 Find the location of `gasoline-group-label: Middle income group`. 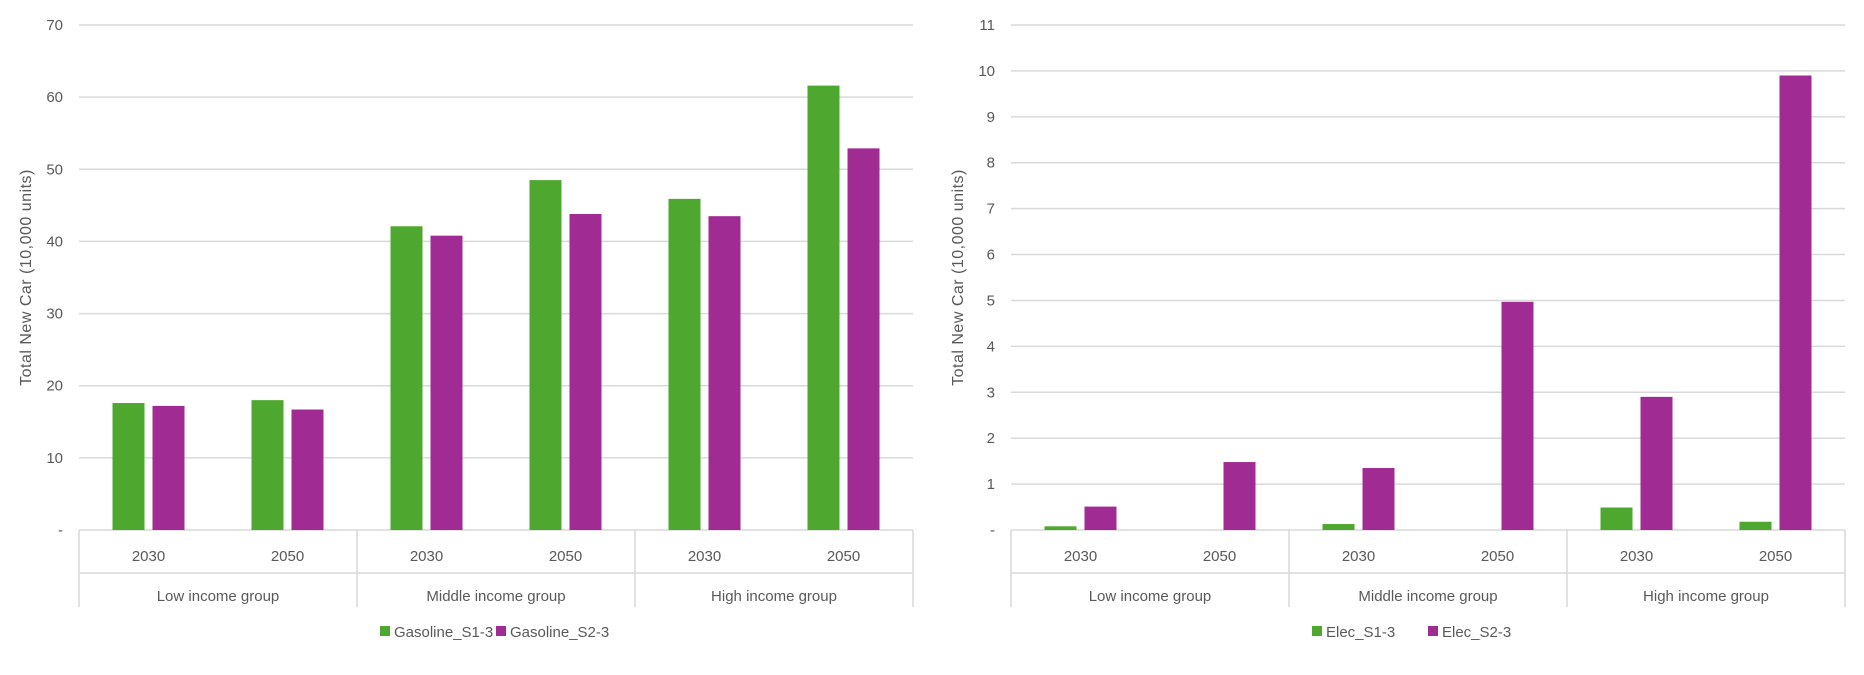

gasoline-group-label: Middle income group is located at coordinates (495, 596).